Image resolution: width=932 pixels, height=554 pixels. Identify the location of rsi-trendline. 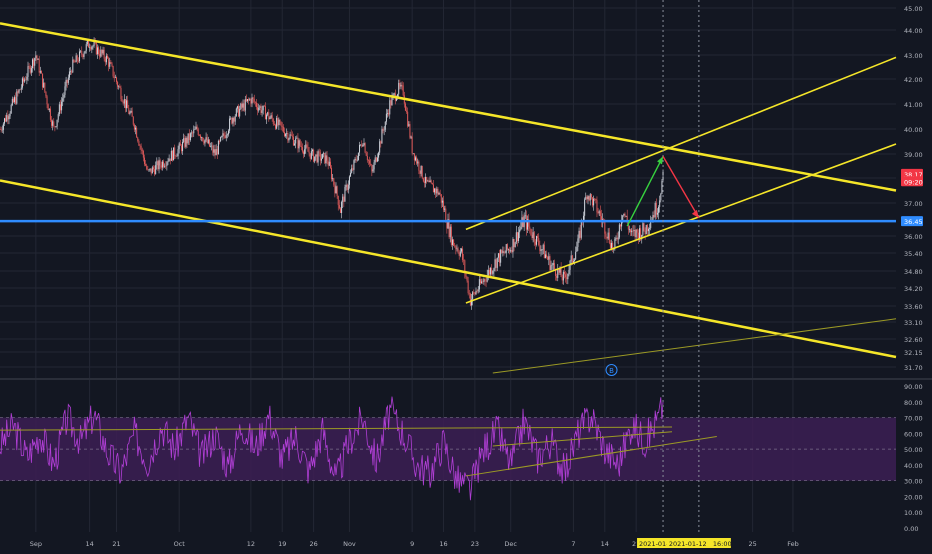
(336, 428).